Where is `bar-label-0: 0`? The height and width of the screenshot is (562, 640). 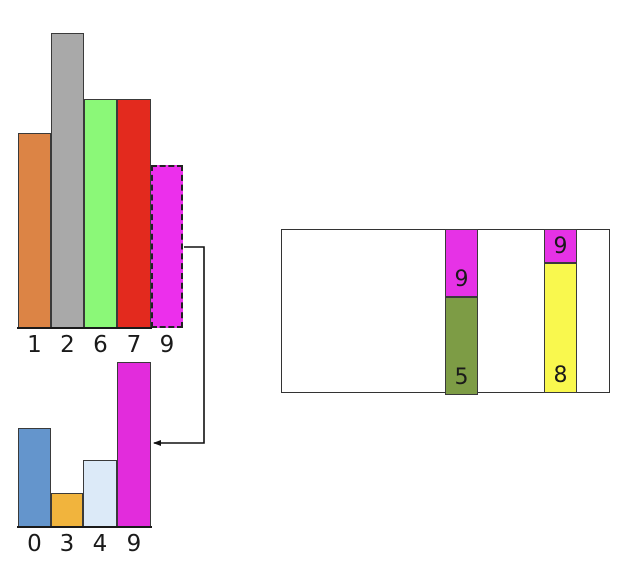 bar-label-0: 0 is located at coordinates (34, 544).